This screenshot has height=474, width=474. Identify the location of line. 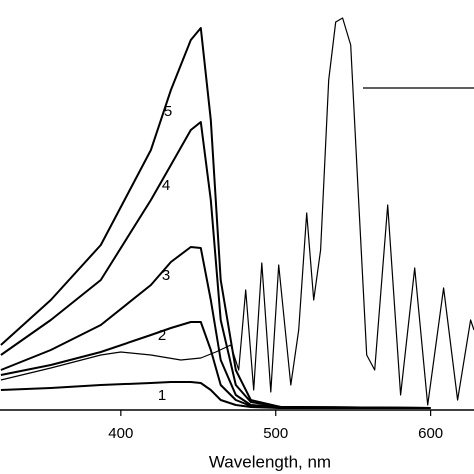
(215, 395).